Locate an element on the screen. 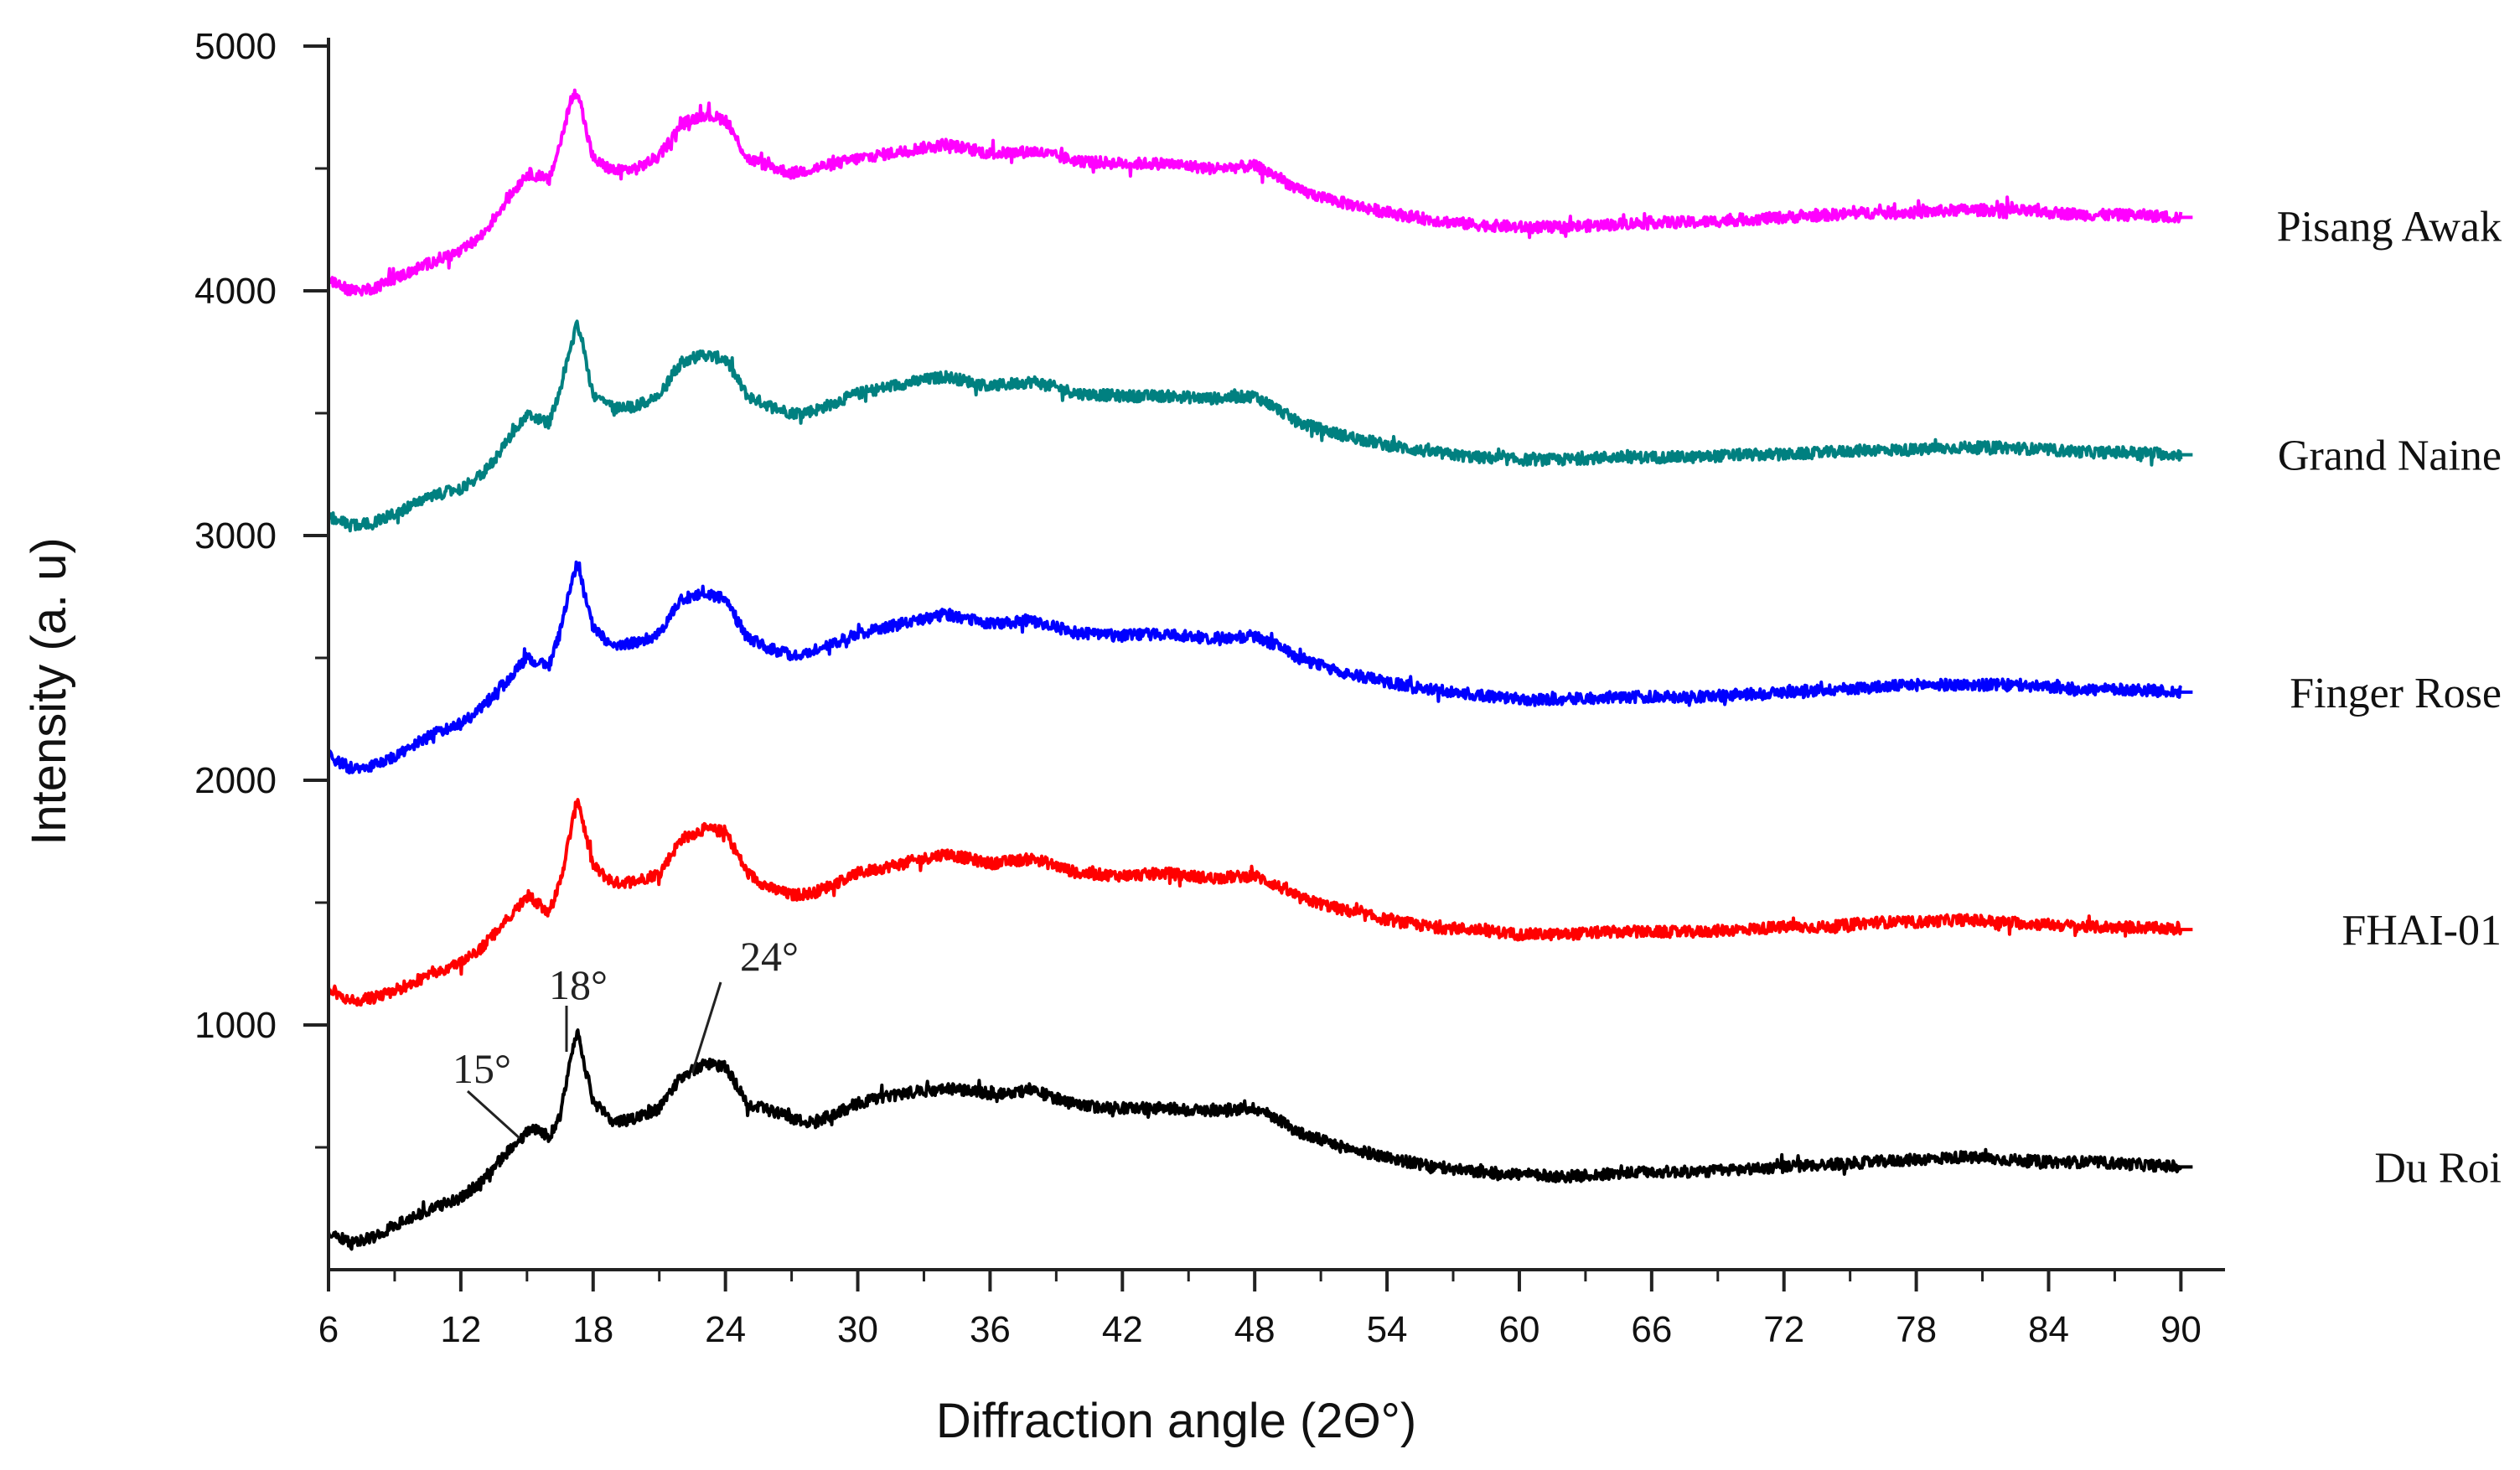  x-tick-label: 18 is located at coordinates (592, 1329).